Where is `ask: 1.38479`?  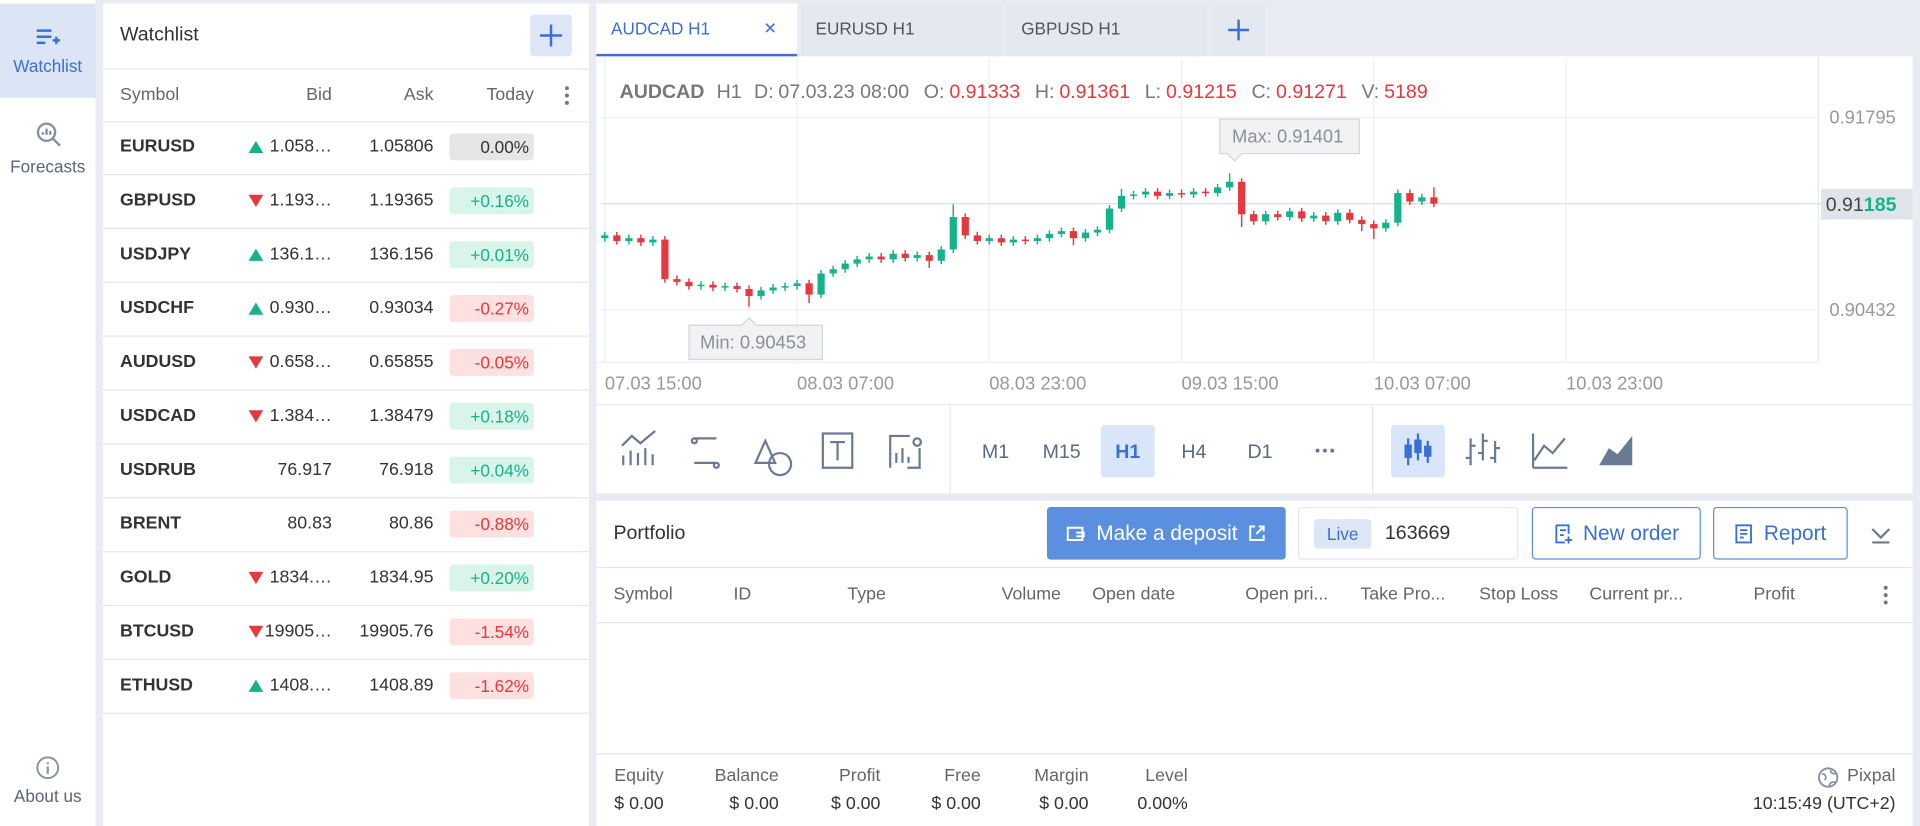
ask: 1.38479 is located at coordinates (401, 416).